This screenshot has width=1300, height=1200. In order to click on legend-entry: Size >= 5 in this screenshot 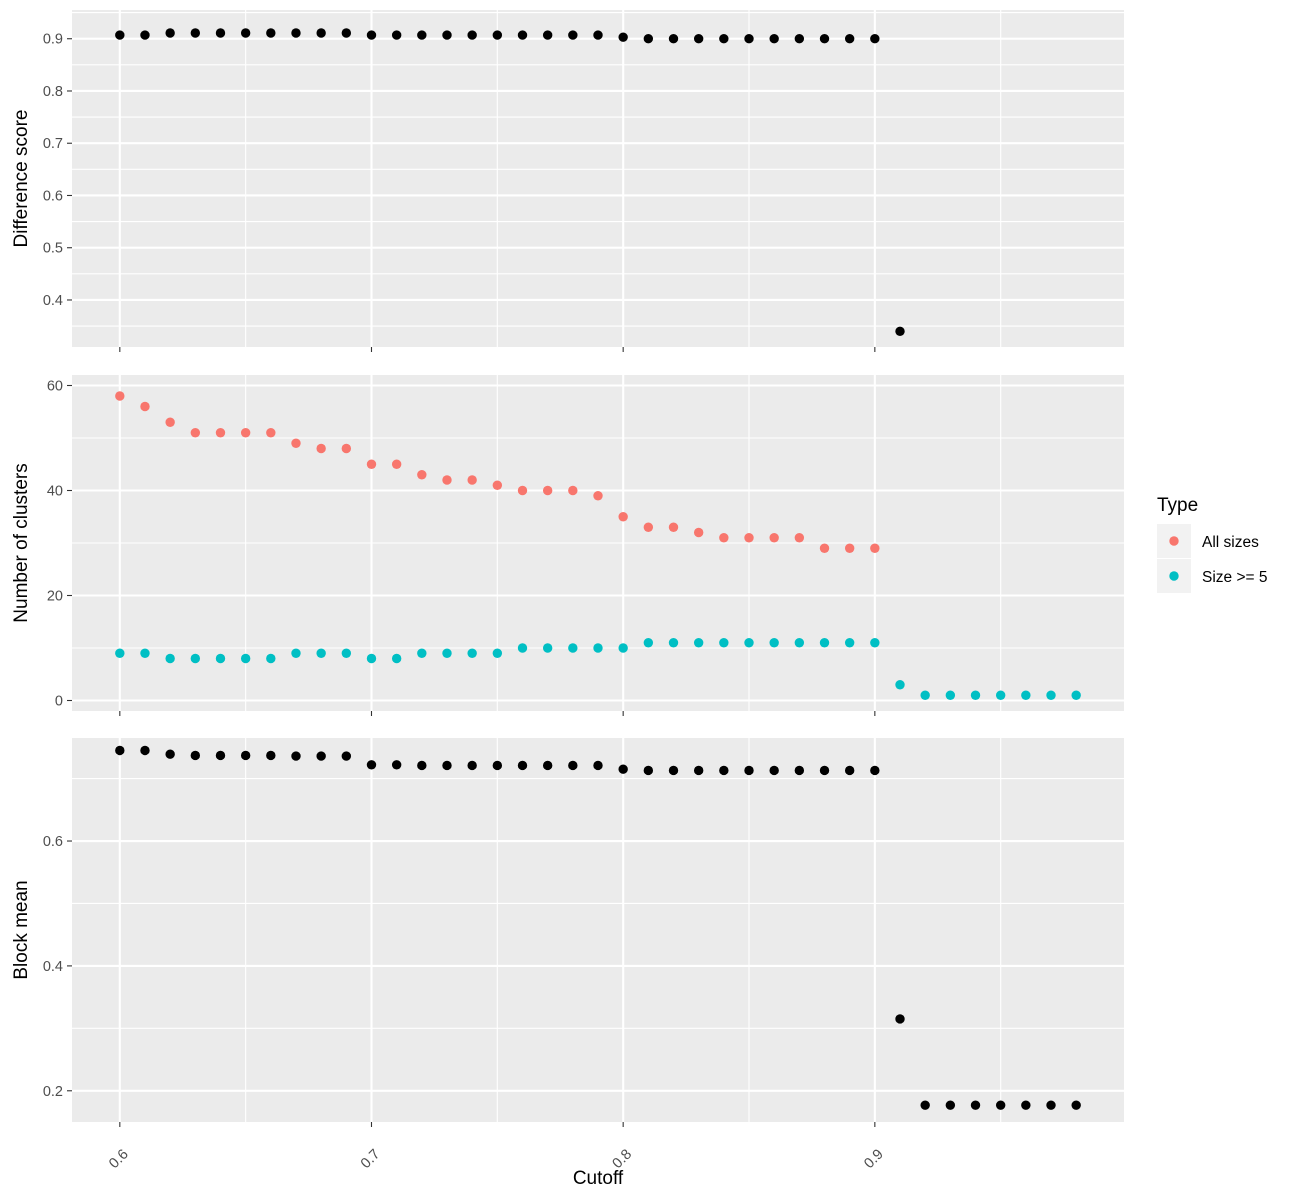, I will do `click(1212, 576)`.